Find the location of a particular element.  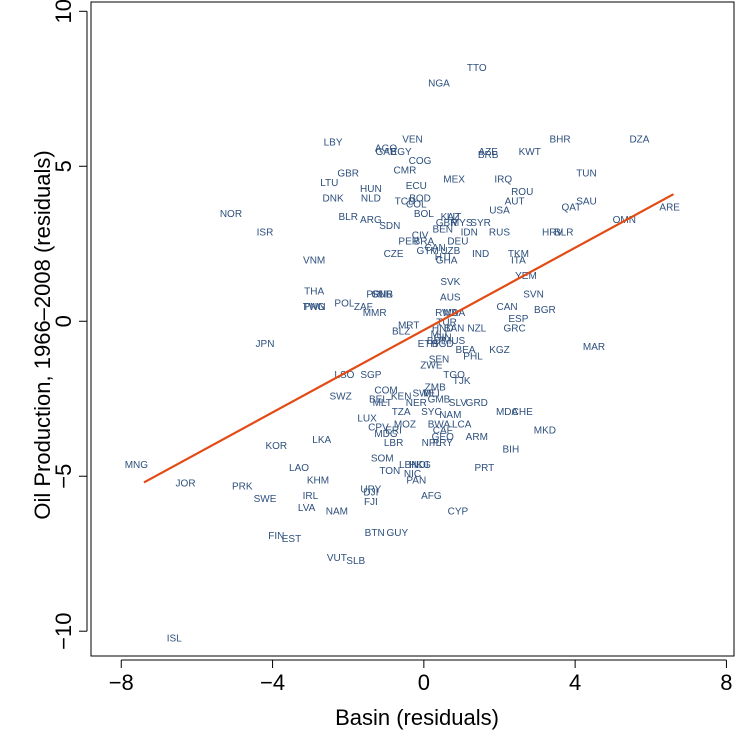

point-label-rwa: RWA is located at coordinates (446, 313).